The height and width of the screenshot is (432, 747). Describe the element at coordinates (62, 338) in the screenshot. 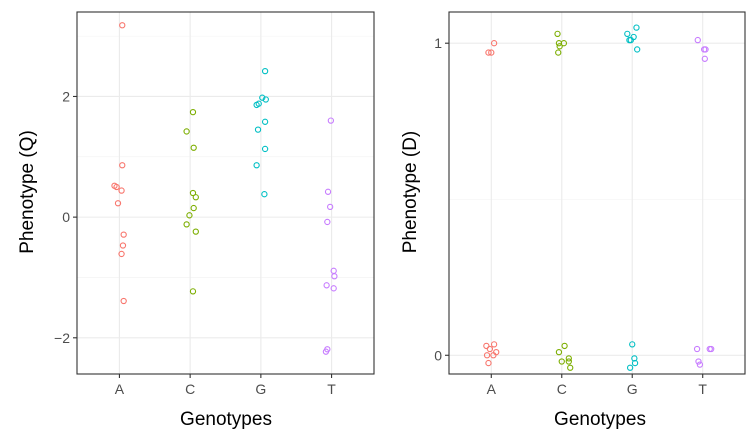

I see `y-tick-label: −2` at that location.